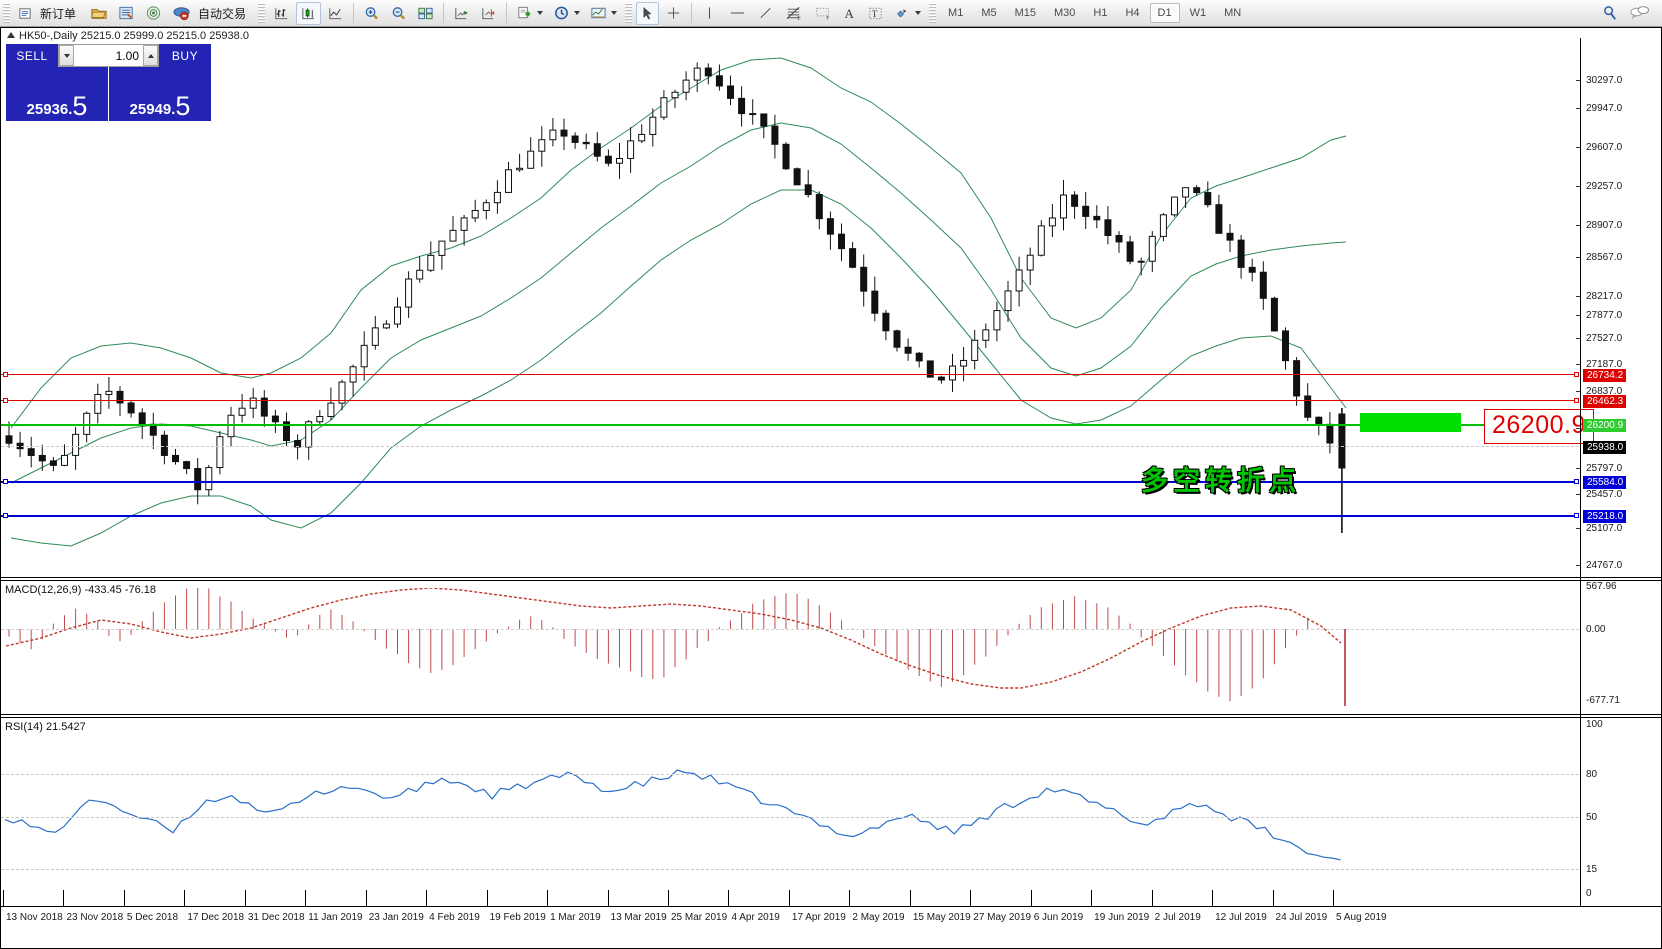  Describe the element at coordinates (1610, 13) in the screenshot. I see `search-icon` at that location.